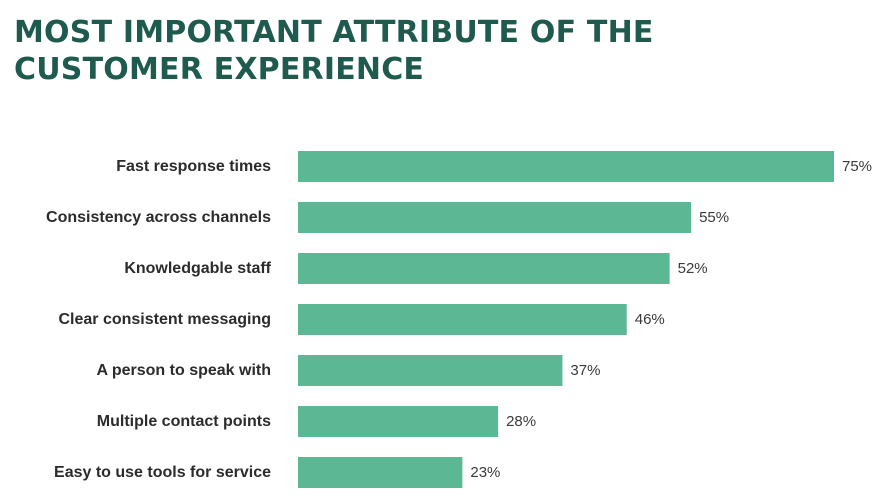 The height and width of the screenshot is (500, 882). Describe the element at coordinates (184, 421) in the screenshot. I see `category-label: Multiple contact points` at that location.